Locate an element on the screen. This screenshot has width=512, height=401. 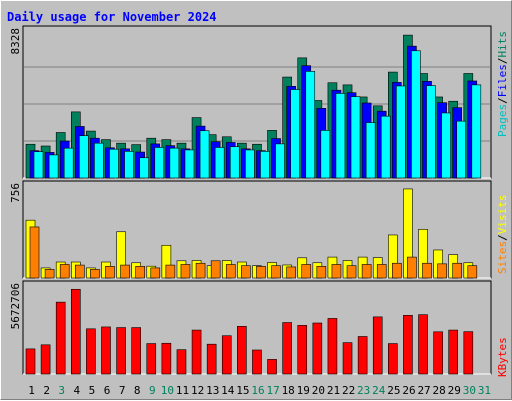
x-tick-label: 16 is located at coordinates (257, 390).